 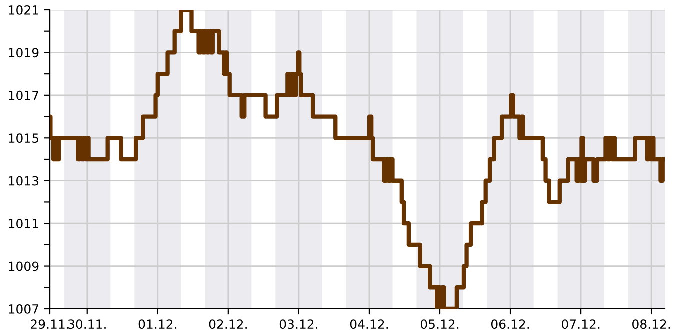 What do you see at coordinates (50, 325) in the screenshot?
I see `x-tick-label: 29.11.` at bounding box center [50, 325].